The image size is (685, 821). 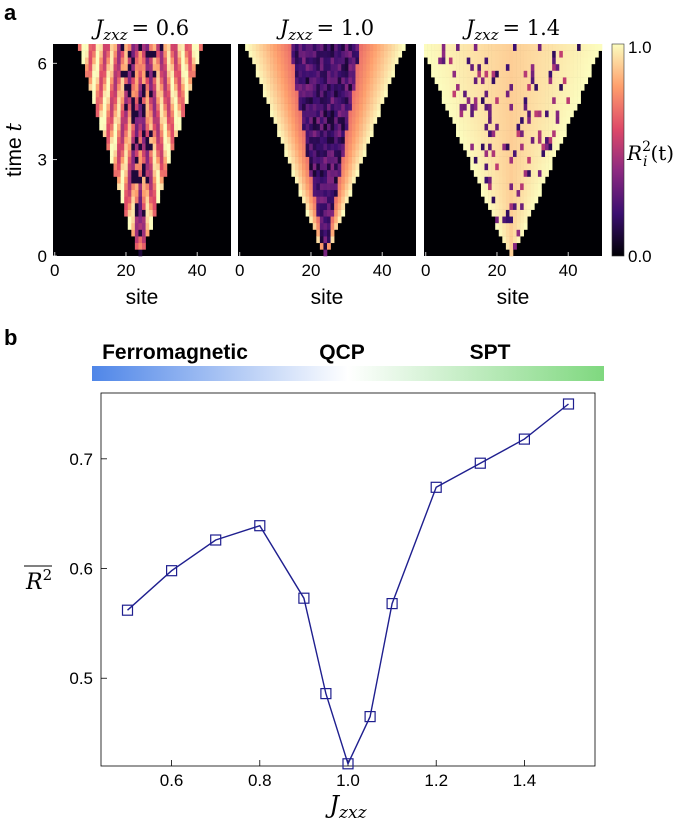 I want to click on data-point-marker, so click(x=304, y=598).